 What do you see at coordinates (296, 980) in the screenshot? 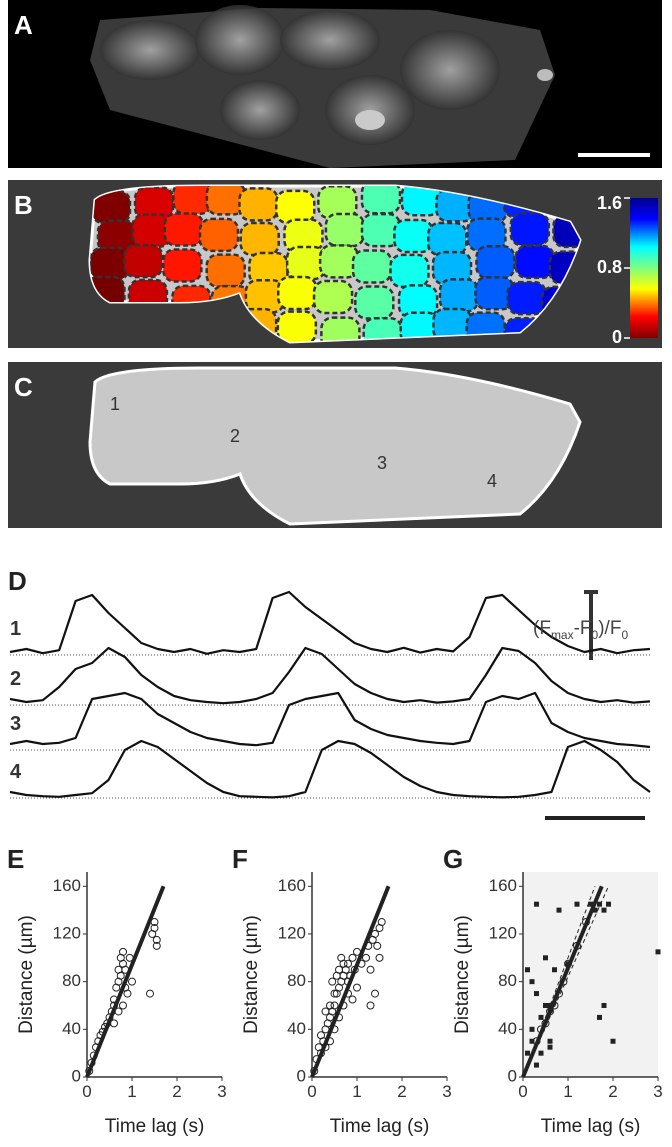
I see `y-tick-label: 80` at bounding box center [296, 980].